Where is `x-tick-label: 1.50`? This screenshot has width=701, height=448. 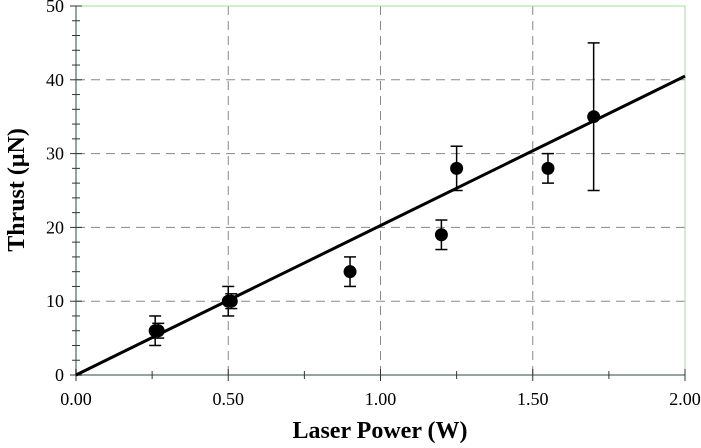
x-tick-label: 1.50 is located at coordinates (533, 399).